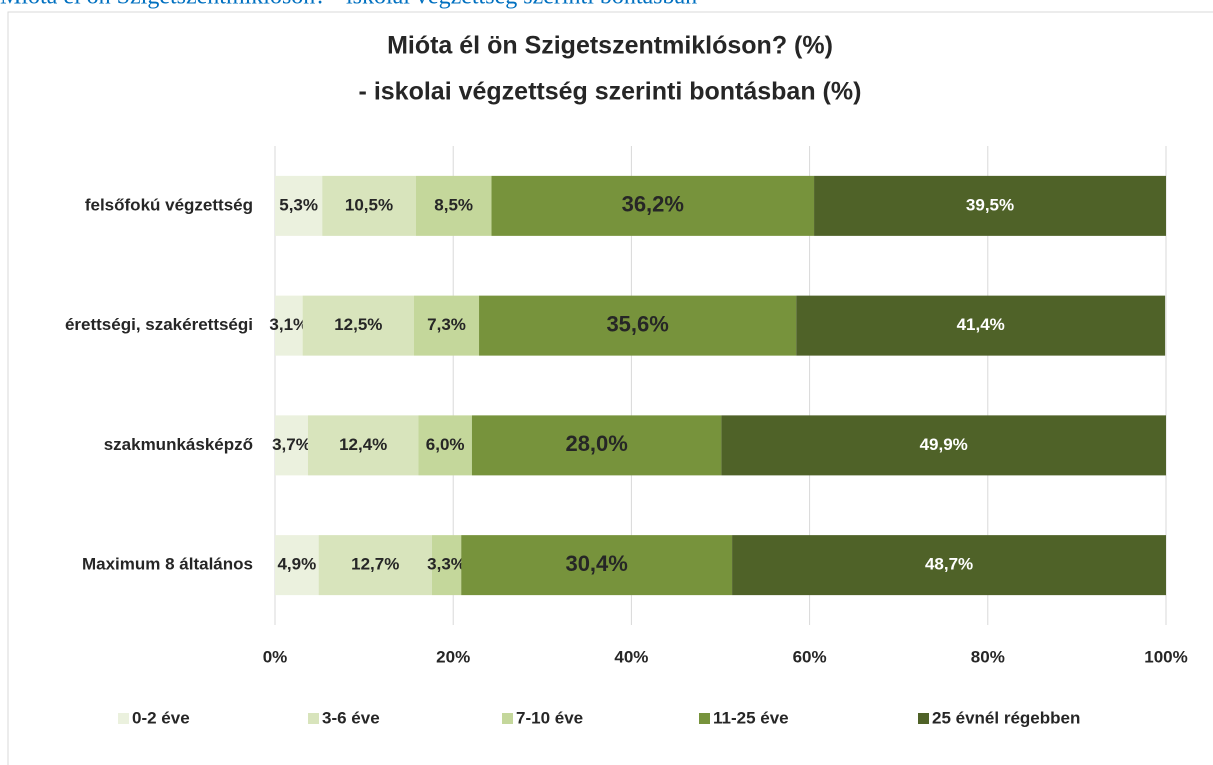  I want to click on data-label: 10,5%, so click(369, 204).